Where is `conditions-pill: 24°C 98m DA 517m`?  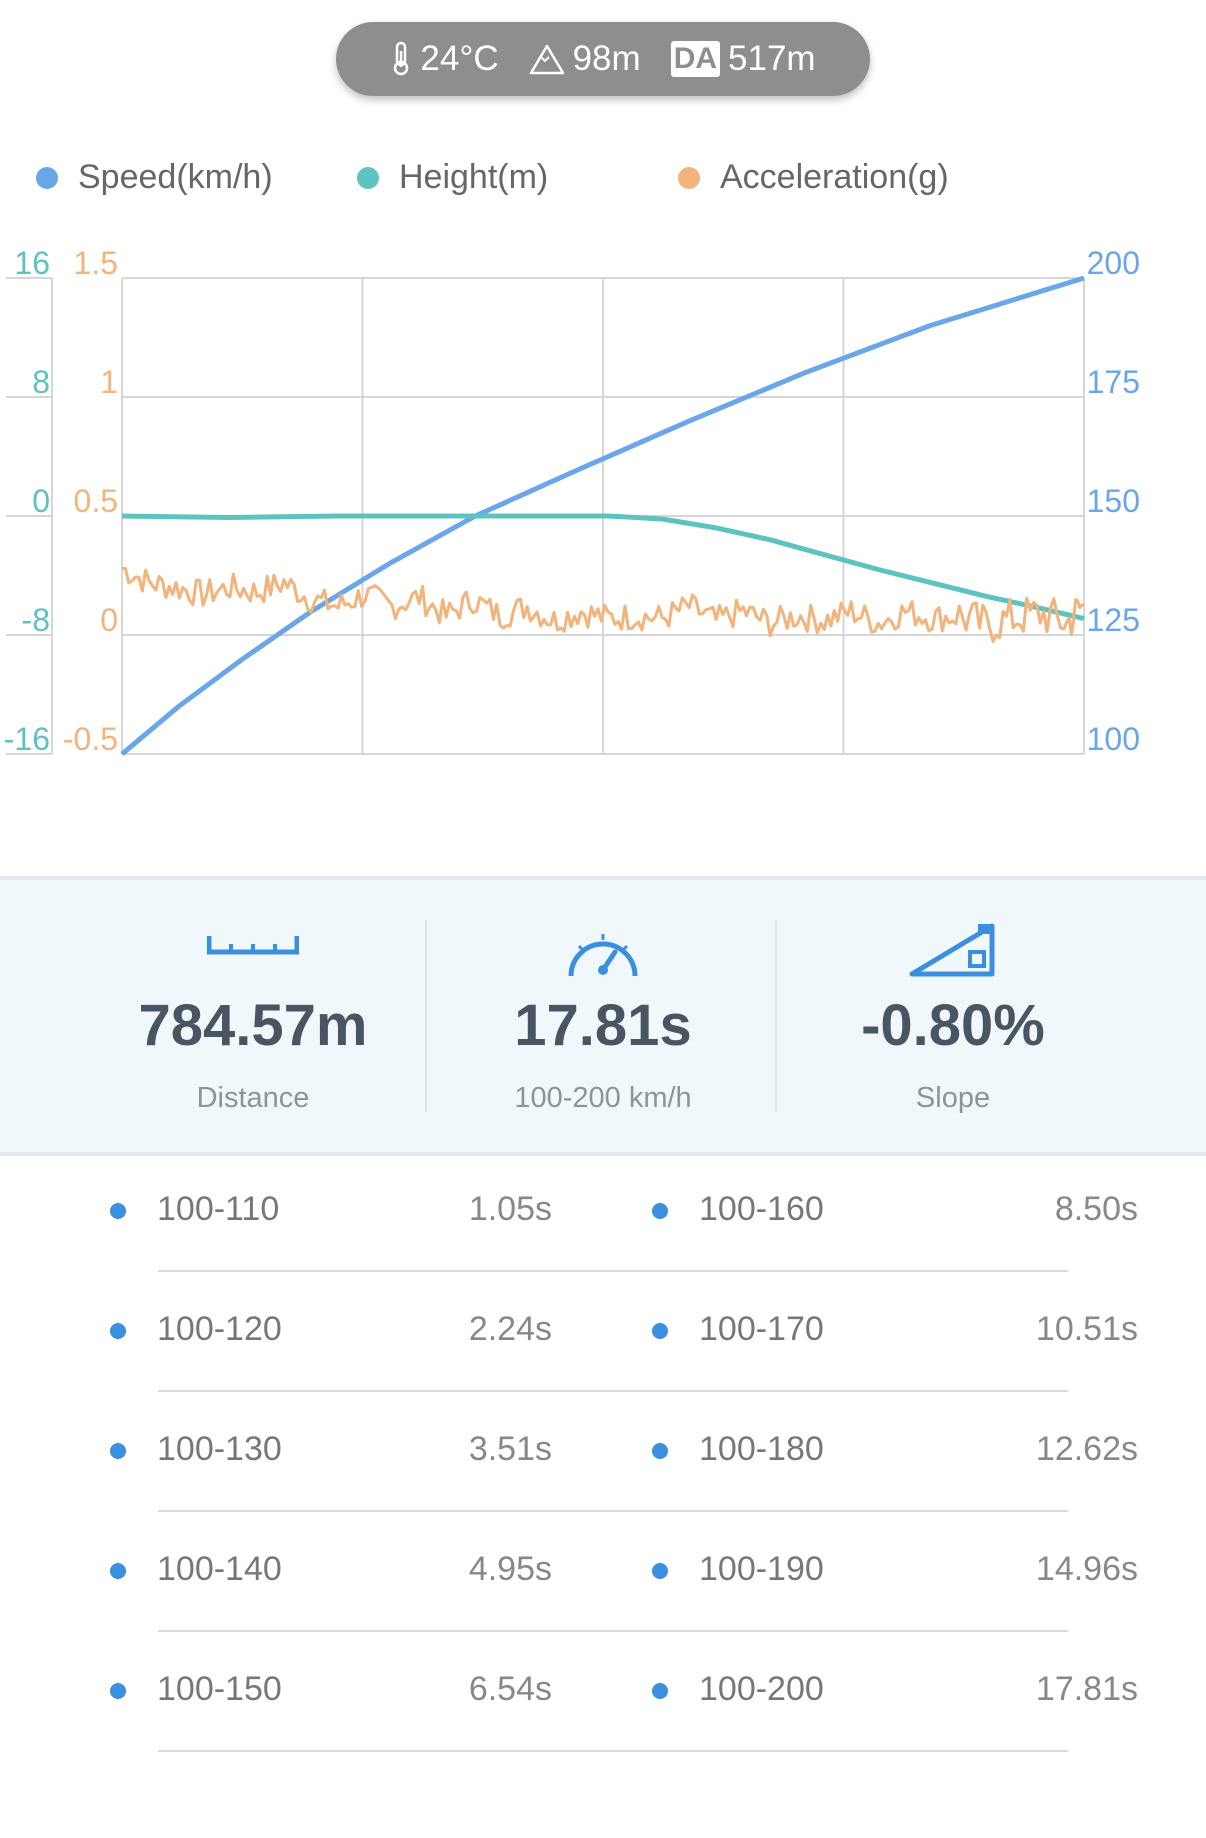
conditions-pill: 24°C 98m DA 517m is located at coordinates (603, 59).